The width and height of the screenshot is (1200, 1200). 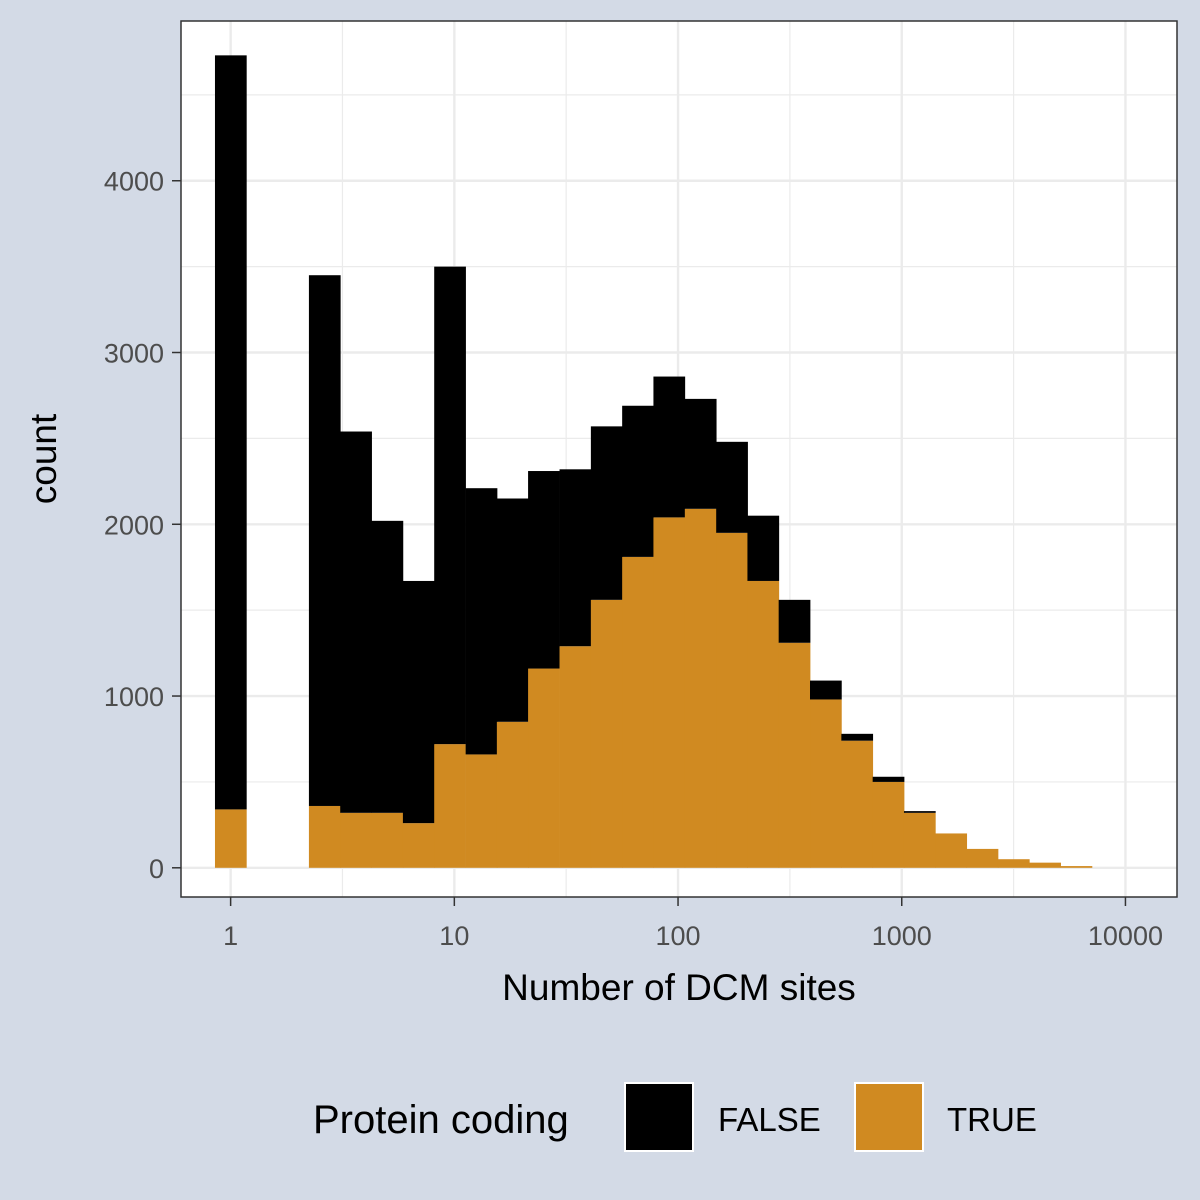 I want to click on y-tick-label: 2000, so click(x=134, y=525).